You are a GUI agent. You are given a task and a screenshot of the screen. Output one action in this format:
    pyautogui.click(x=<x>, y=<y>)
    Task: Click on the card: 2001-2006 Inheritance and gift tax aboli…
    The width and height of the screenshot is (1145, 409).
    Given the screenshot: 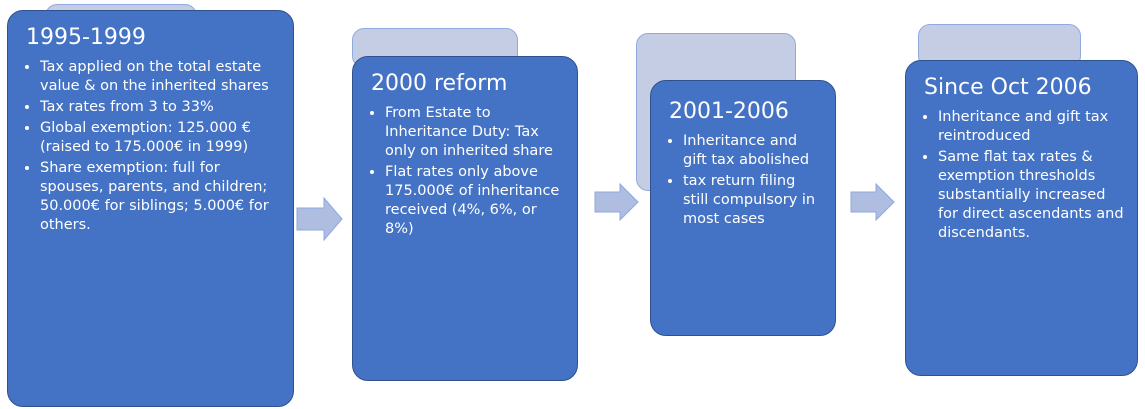 What is the action you would take?
    pyautogui.click(x=743, y=208)
    